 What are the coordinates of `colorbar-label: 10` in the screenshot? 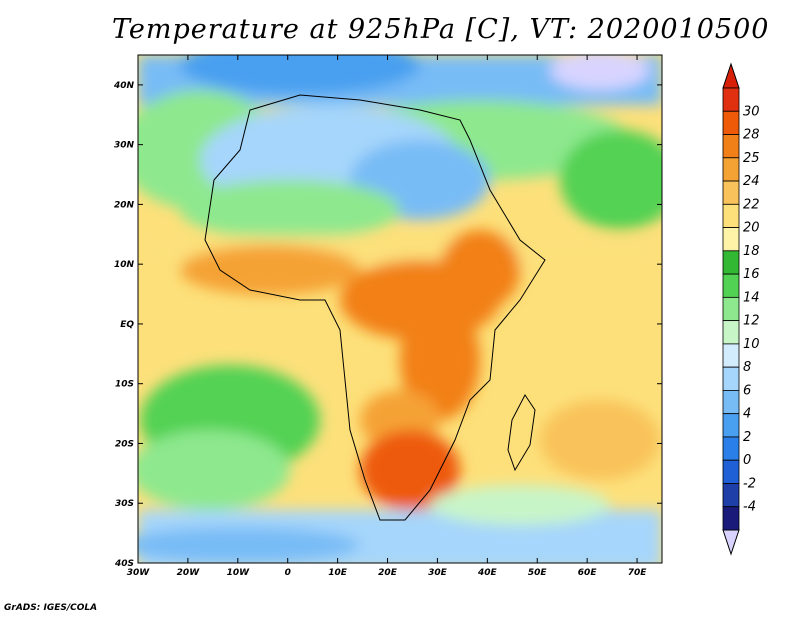 It's located at (751, 344).